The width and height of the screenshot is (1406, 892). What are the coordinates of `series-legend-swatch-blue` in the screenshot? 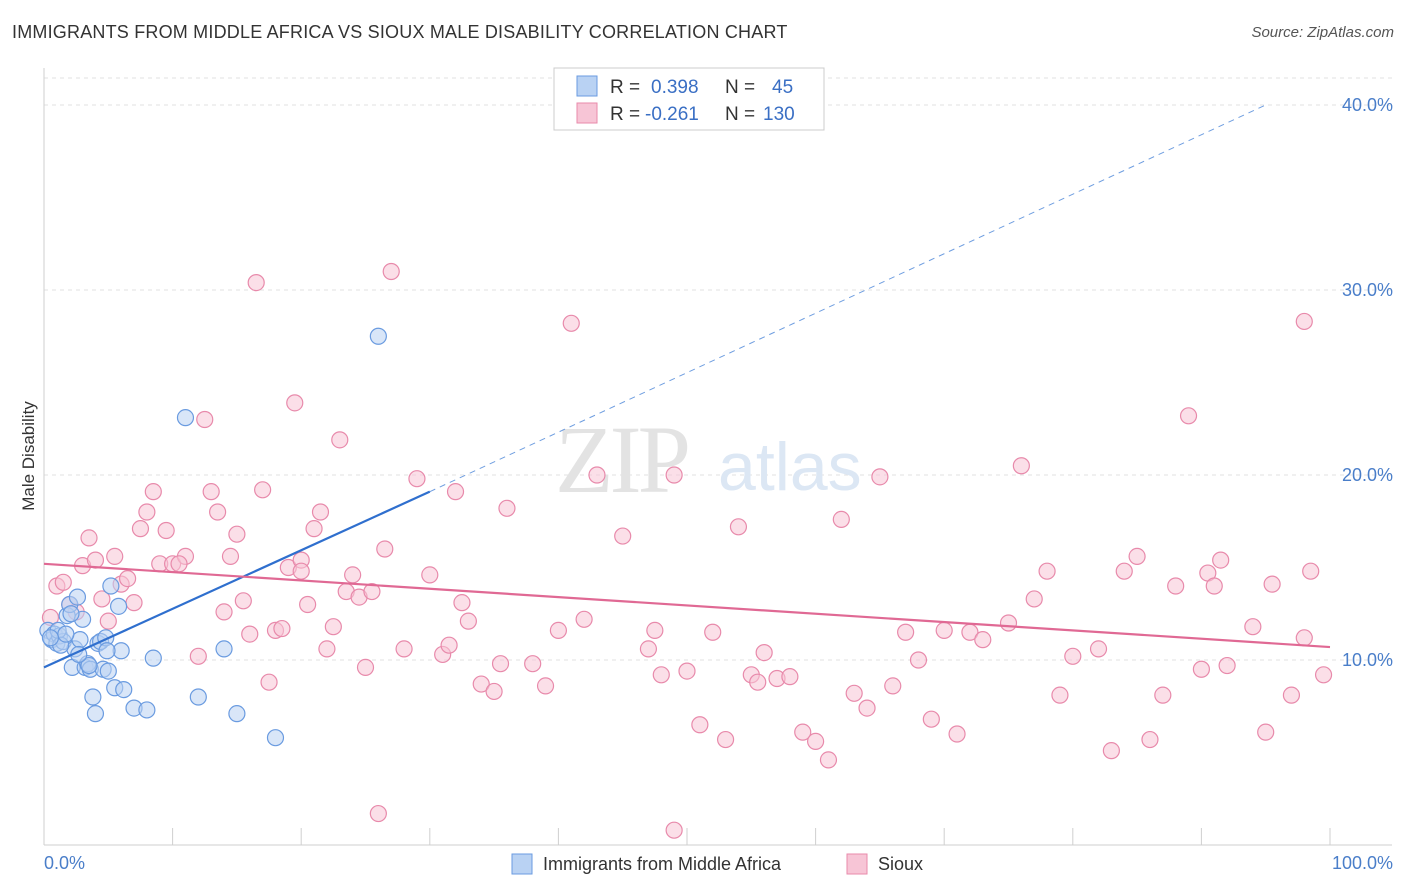 It's located at (522, 864).